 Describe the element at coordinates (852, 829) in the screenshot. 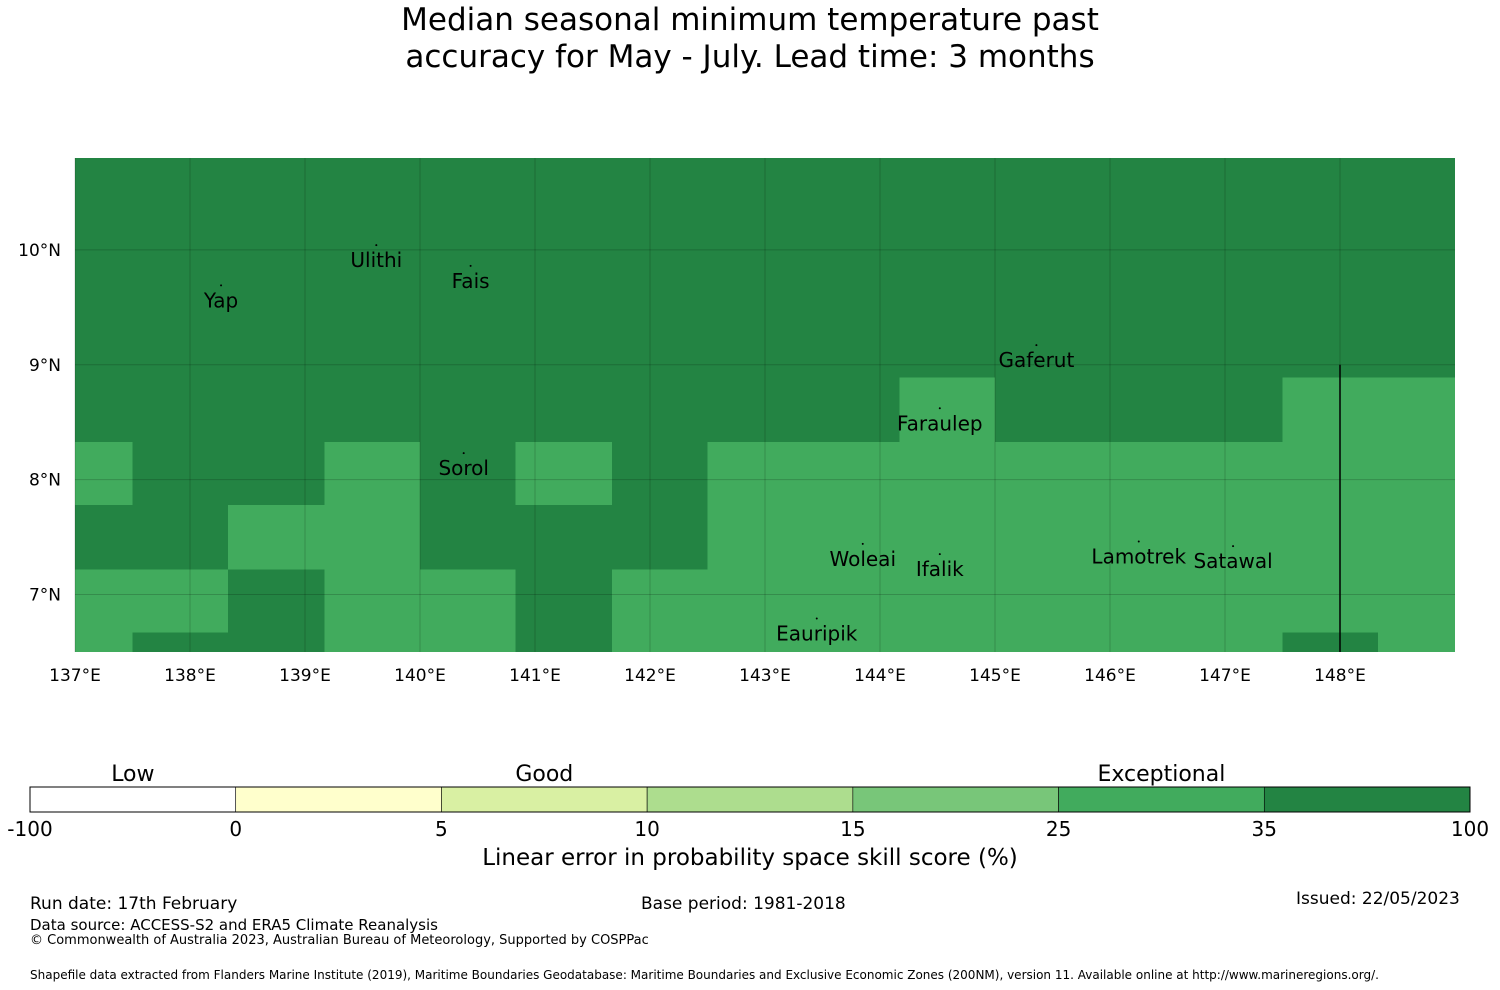

I see `colorbar-tick-label: 15` at that location.